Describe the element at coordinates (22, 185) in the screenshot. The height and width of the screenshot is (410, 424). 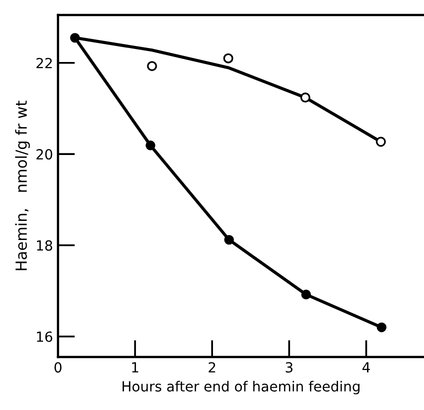
I see `y-axis-title: Haemin, nmol/g fr wt` at that location.